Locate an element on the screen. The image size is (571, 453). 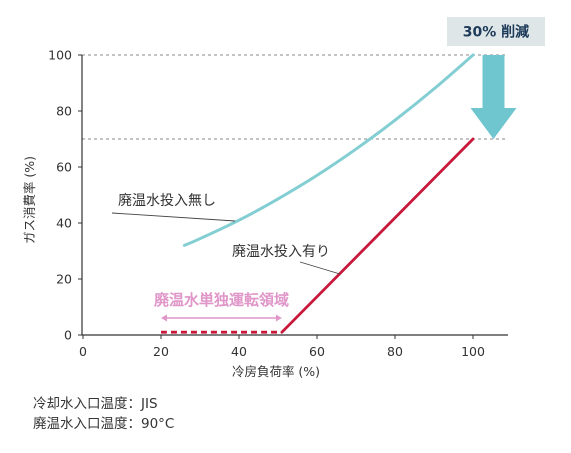
reduction-arrow-shaft is located at coordinates (493, 82).